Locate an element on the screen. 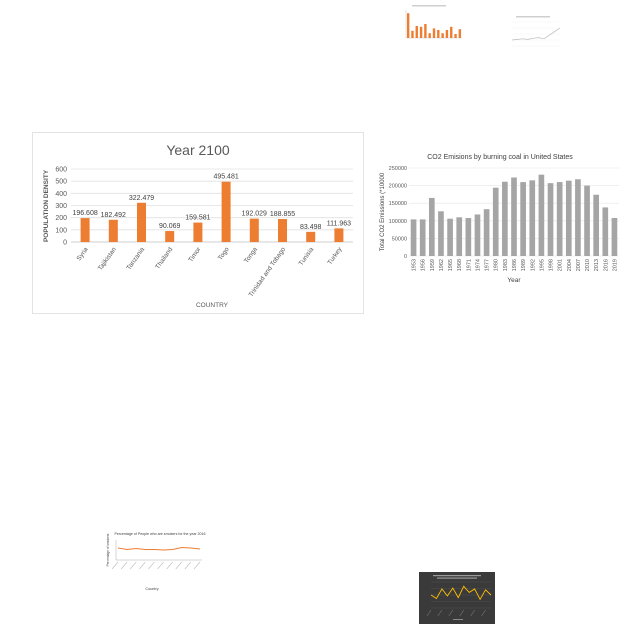  y-tick-label: 50000 is located at coordinates (399, 239).